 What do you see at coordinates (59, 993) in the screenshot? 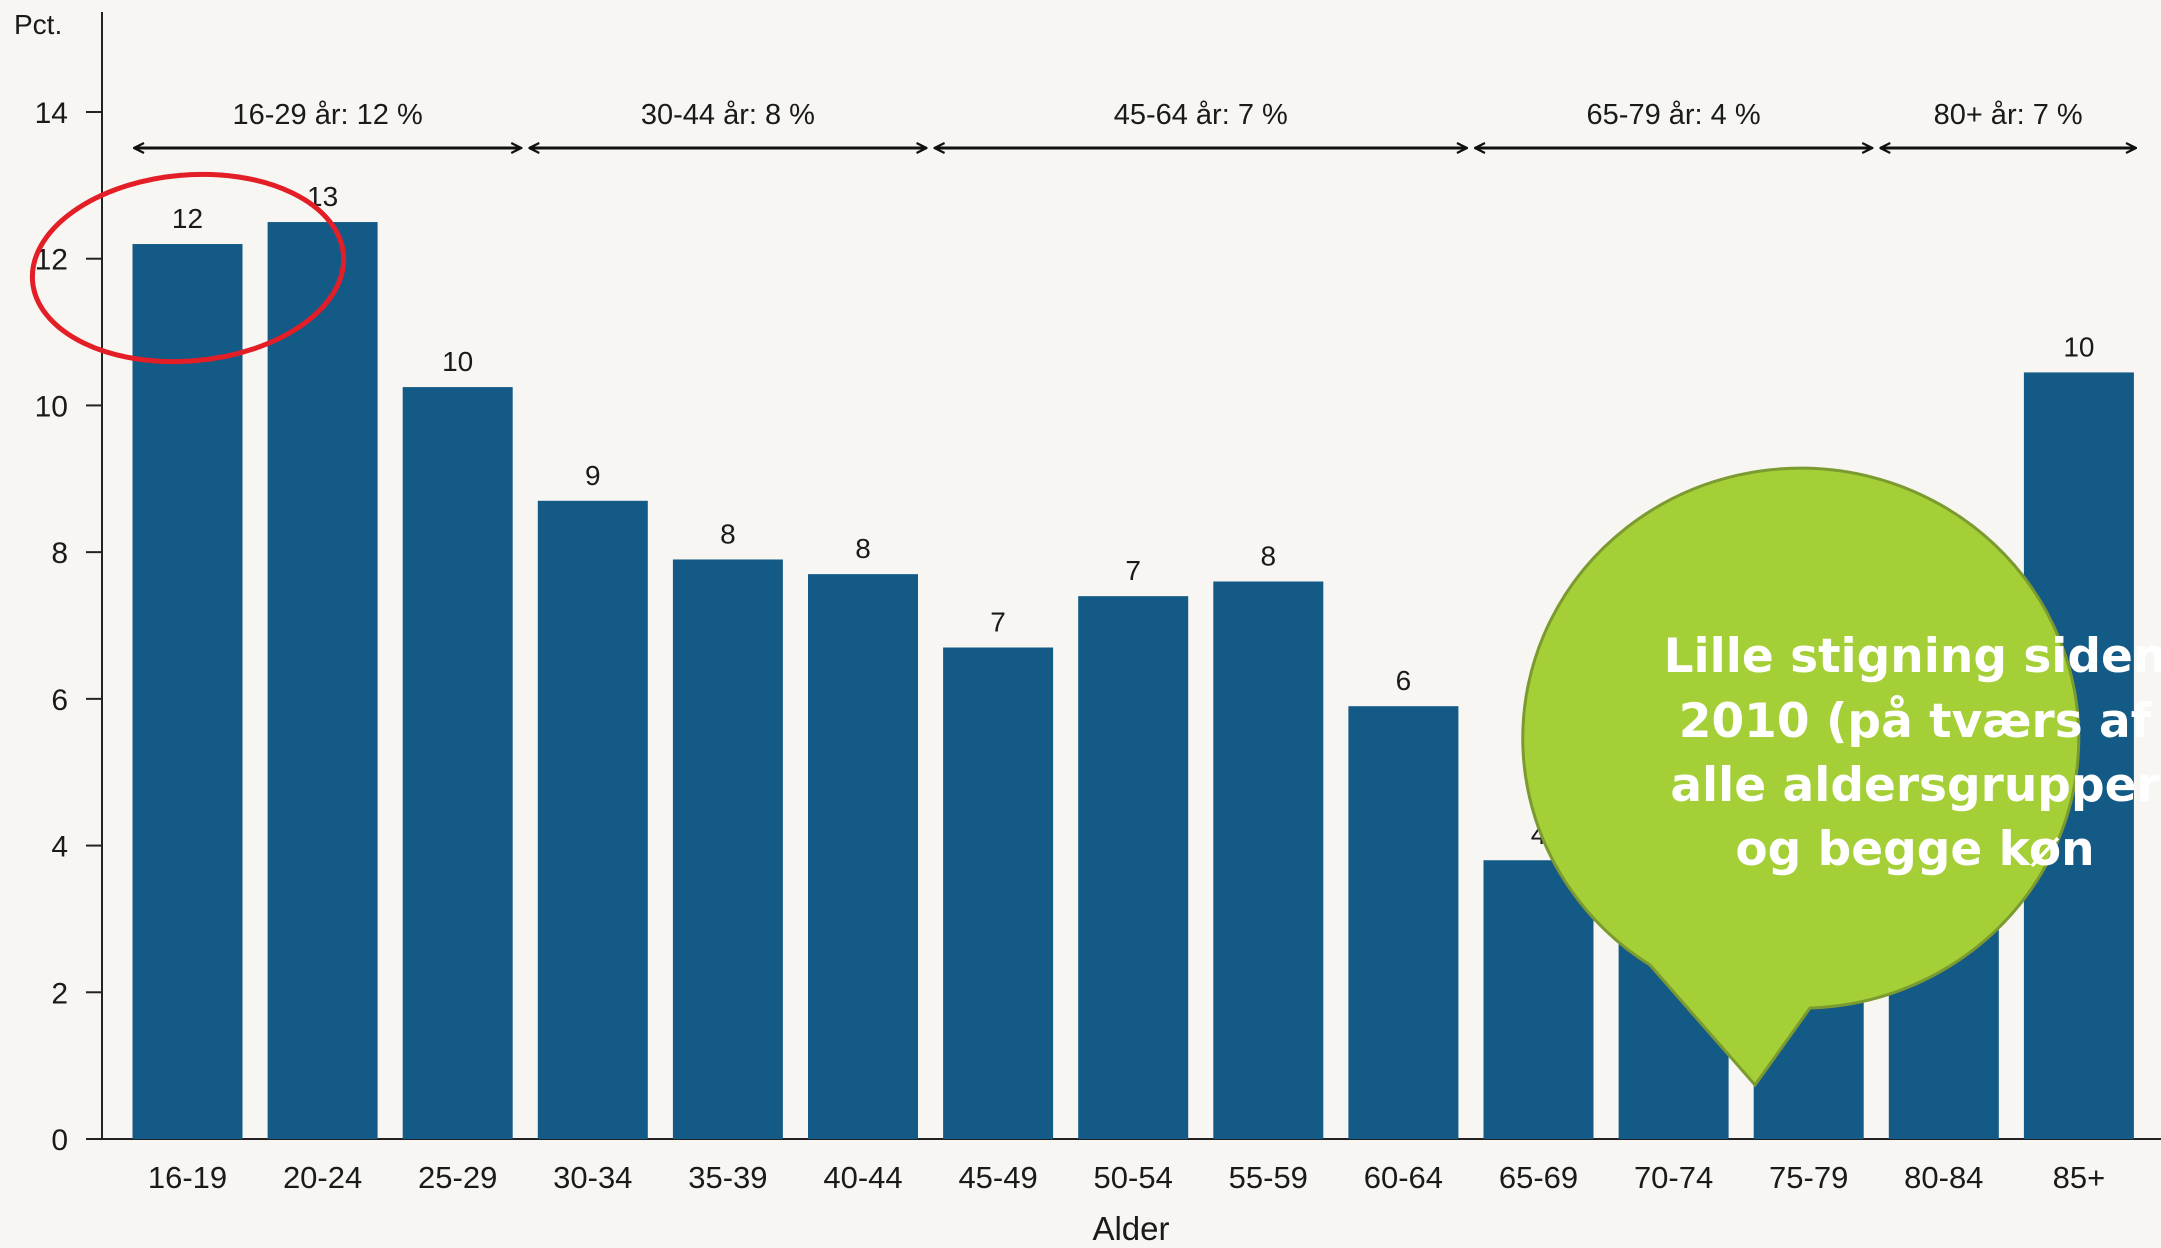
I see `y-tick-label: 2` at bounding box center [59, 993].